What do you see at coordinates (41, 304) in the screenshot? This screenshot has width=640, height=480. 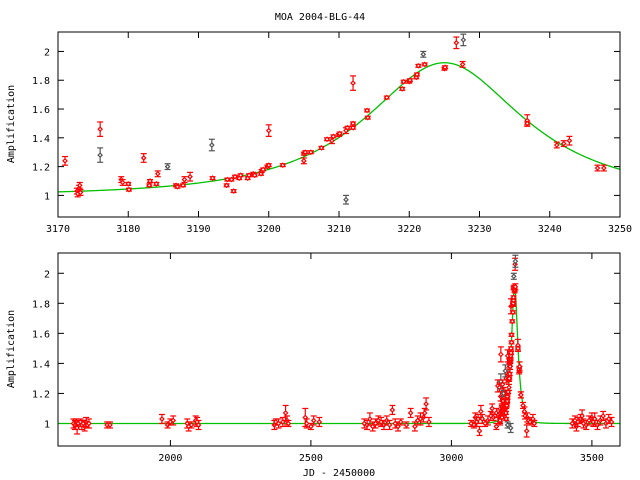 I see `y-tick-label: 1.8` at bounding box center [41, 304].